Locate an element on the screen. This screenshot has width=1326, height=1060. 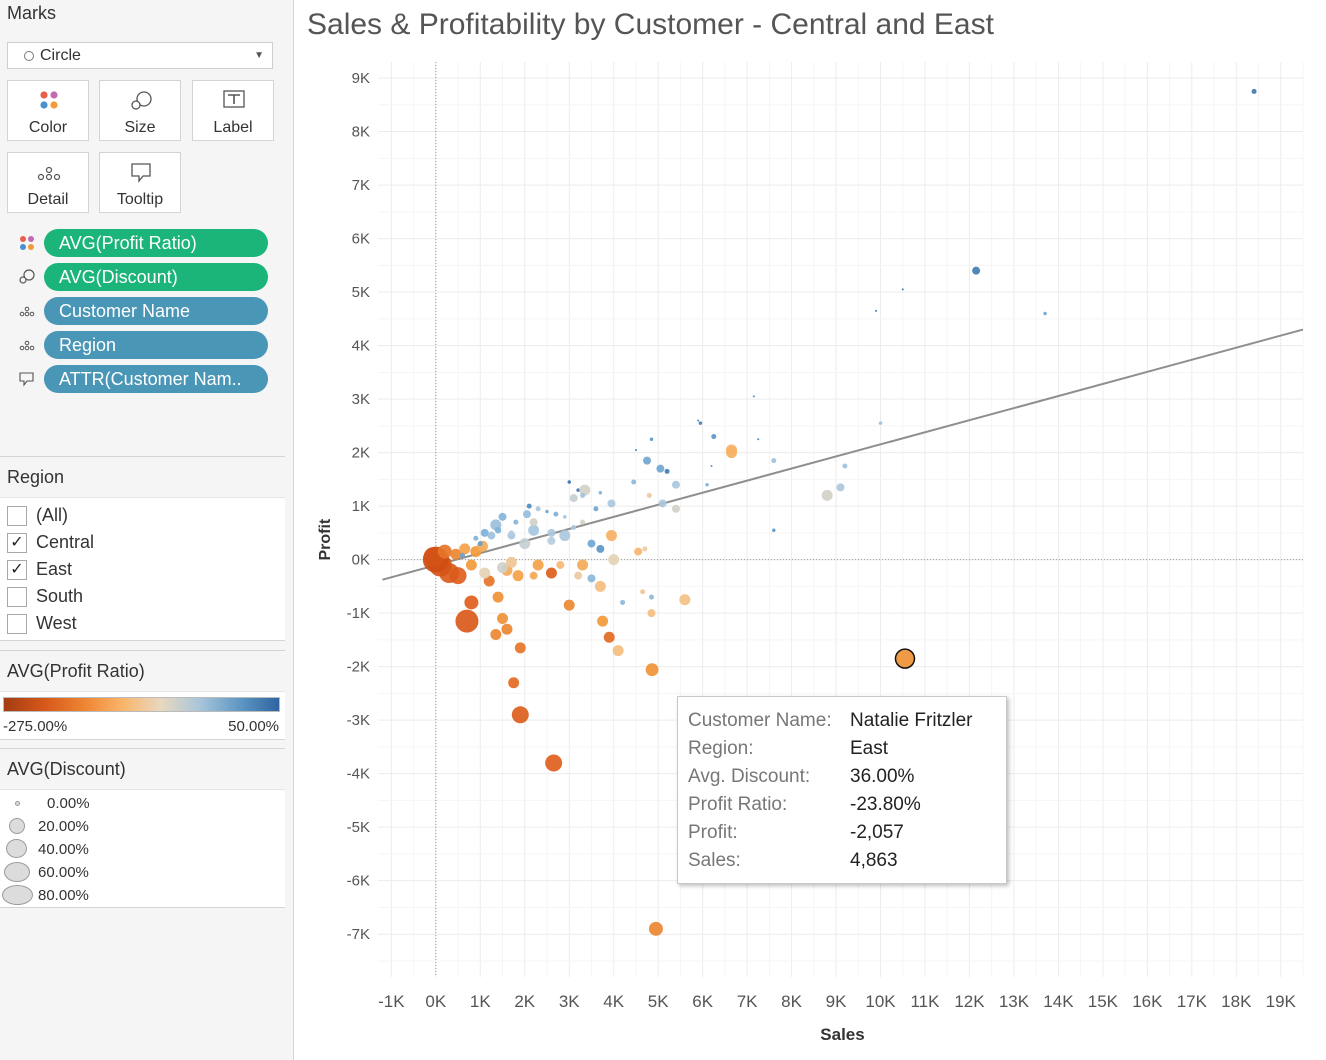
data-point-highlighted is located at coordinates (905, 658).